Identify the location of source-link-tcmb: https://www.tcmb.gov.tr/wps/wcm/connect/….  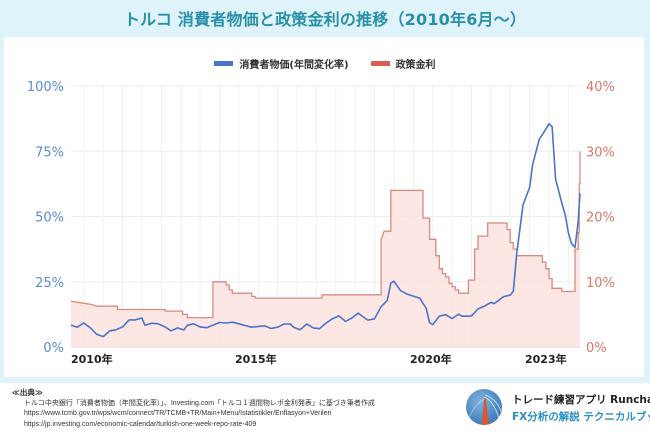
(178, 413).